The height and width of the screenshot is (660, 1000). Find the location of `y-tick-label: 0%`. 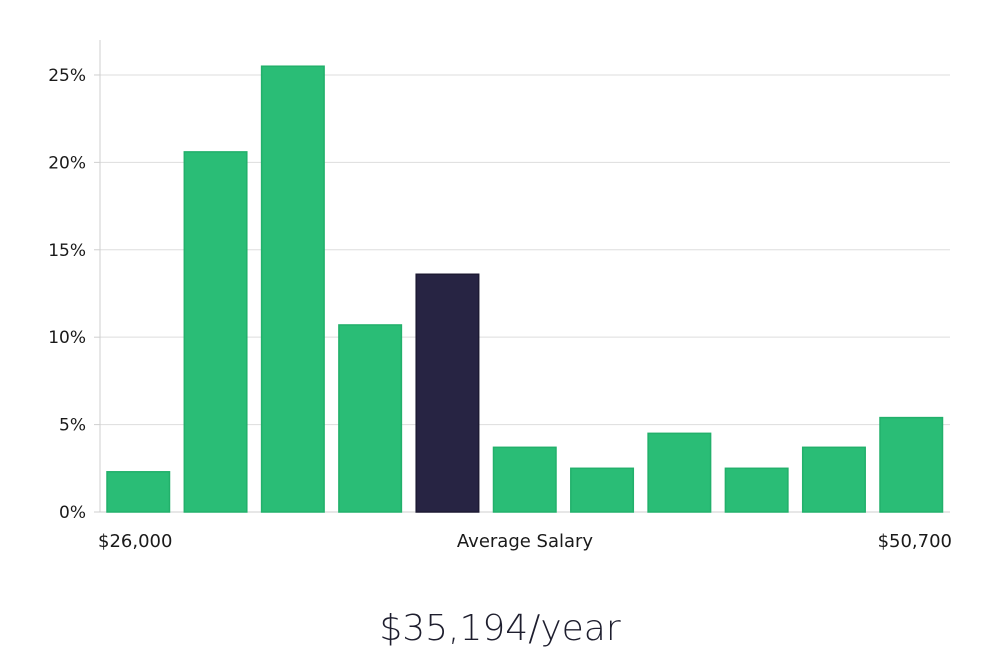

y-tick-label: 0% is located at coordinates (72, 513).